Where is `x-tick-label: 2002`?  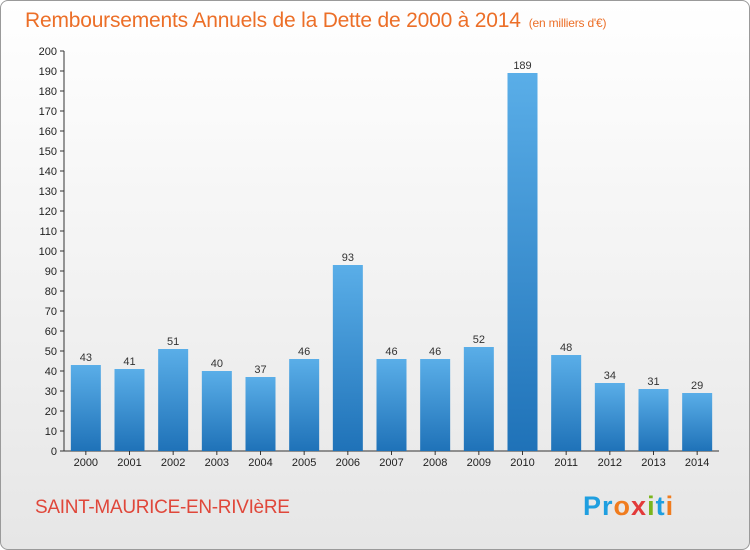
x-tick-label: 2002 is located at coordinates (173, 463).